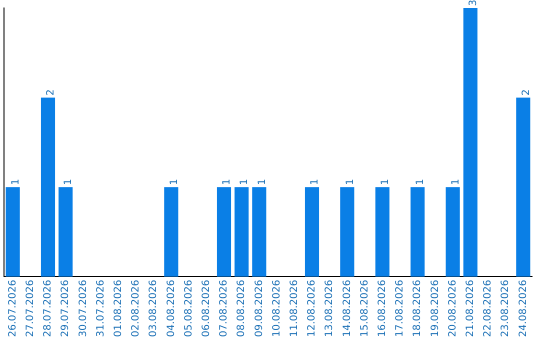 The image size is (540, 340). What do you see at coordinates (364, 309) in the screenshot?
I see `x-tick-label: 15.08.2026` at bounding box center [364, 309].